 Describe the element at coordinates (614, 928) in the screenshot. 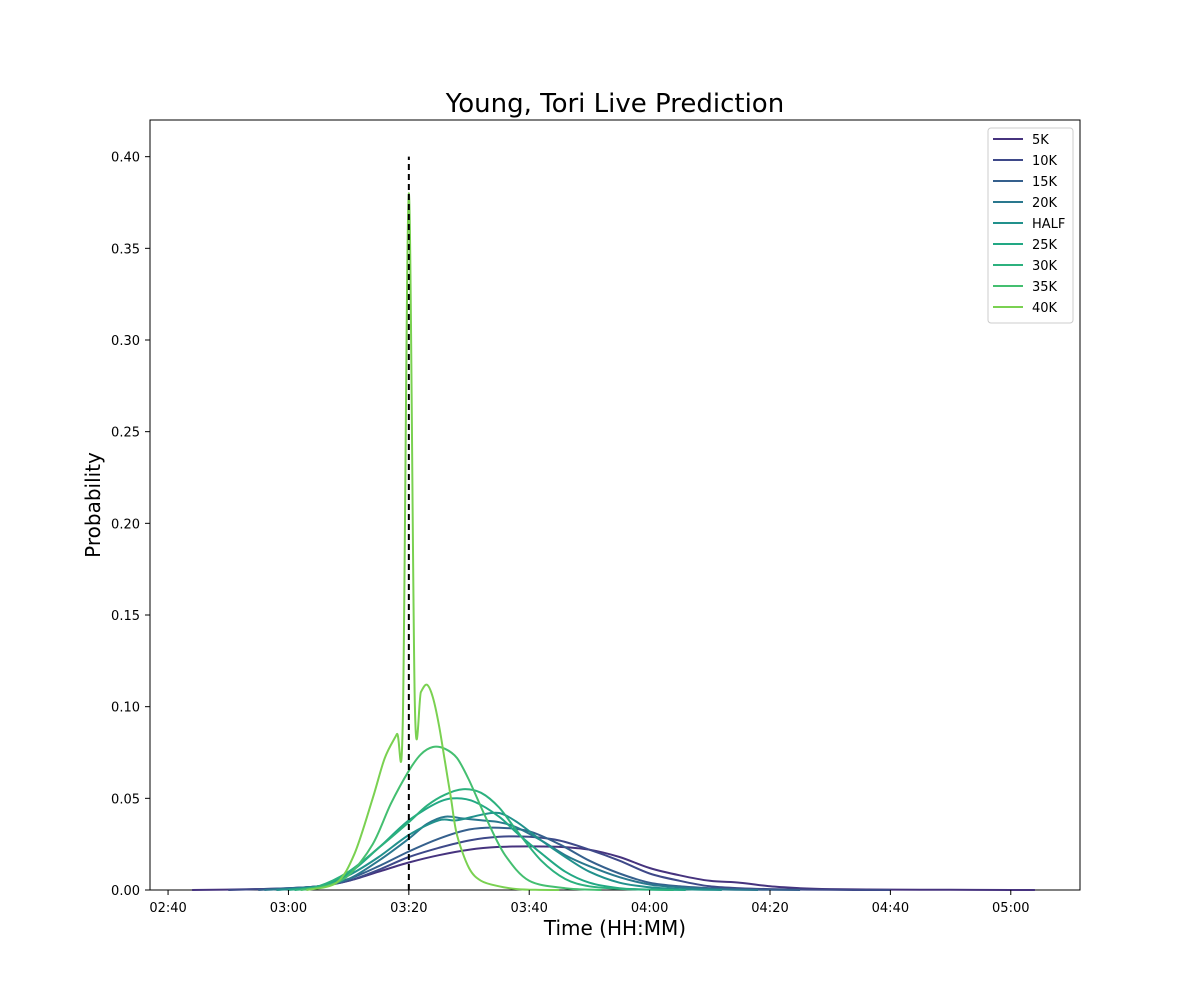

I see `x-axis-label: Time (HH:MM)` at that location.